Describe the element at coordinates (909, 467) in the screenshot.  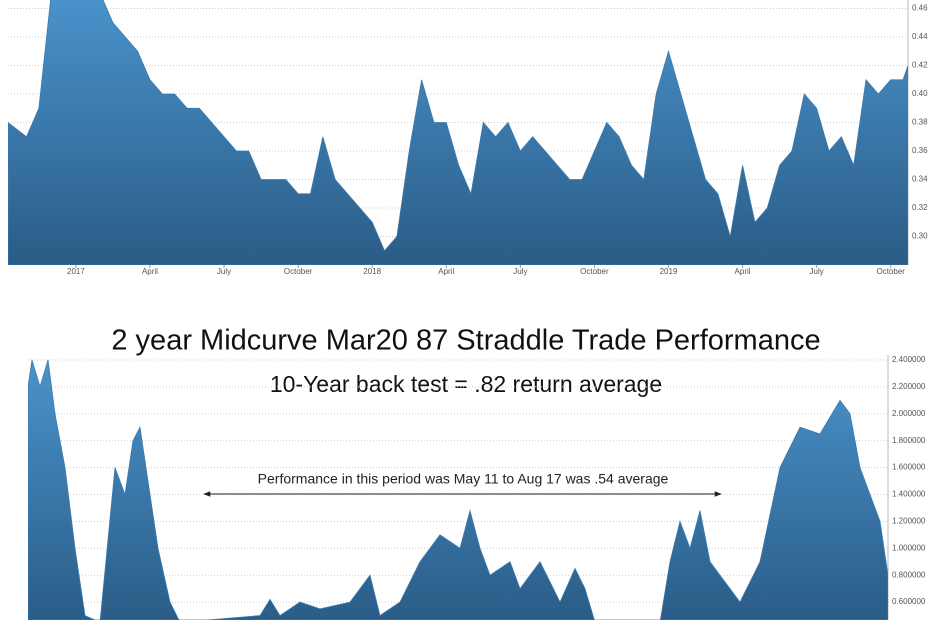
I see `y-tick-label: 1.600000` at that location.